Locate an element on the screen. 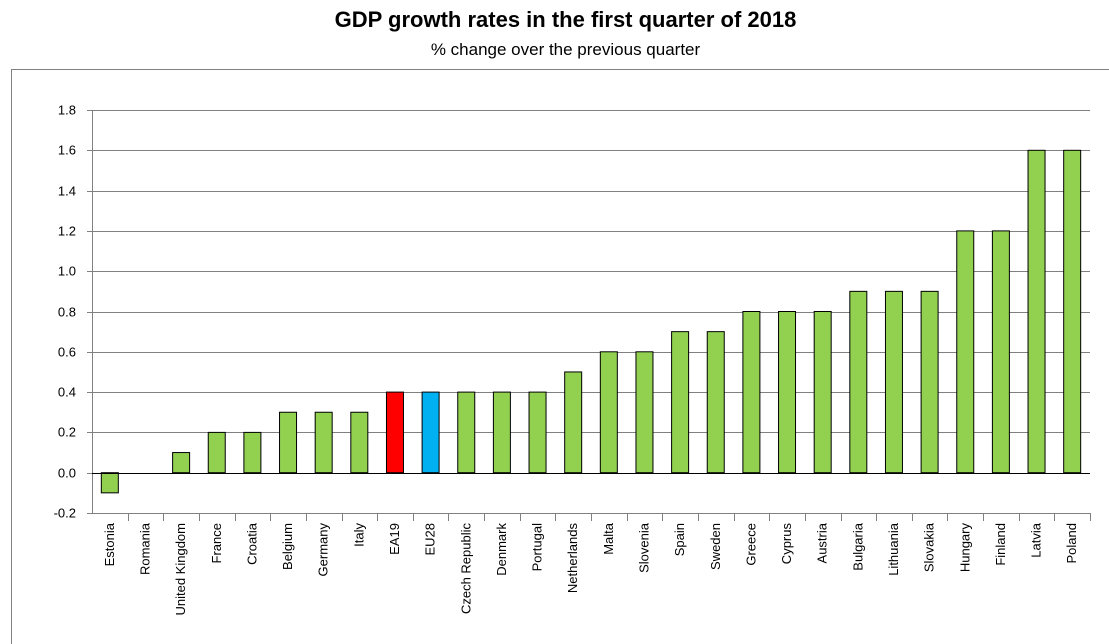 The image size is (1109, 644). x-tick-label: Bulgaria is located at coordinates (857, 546).